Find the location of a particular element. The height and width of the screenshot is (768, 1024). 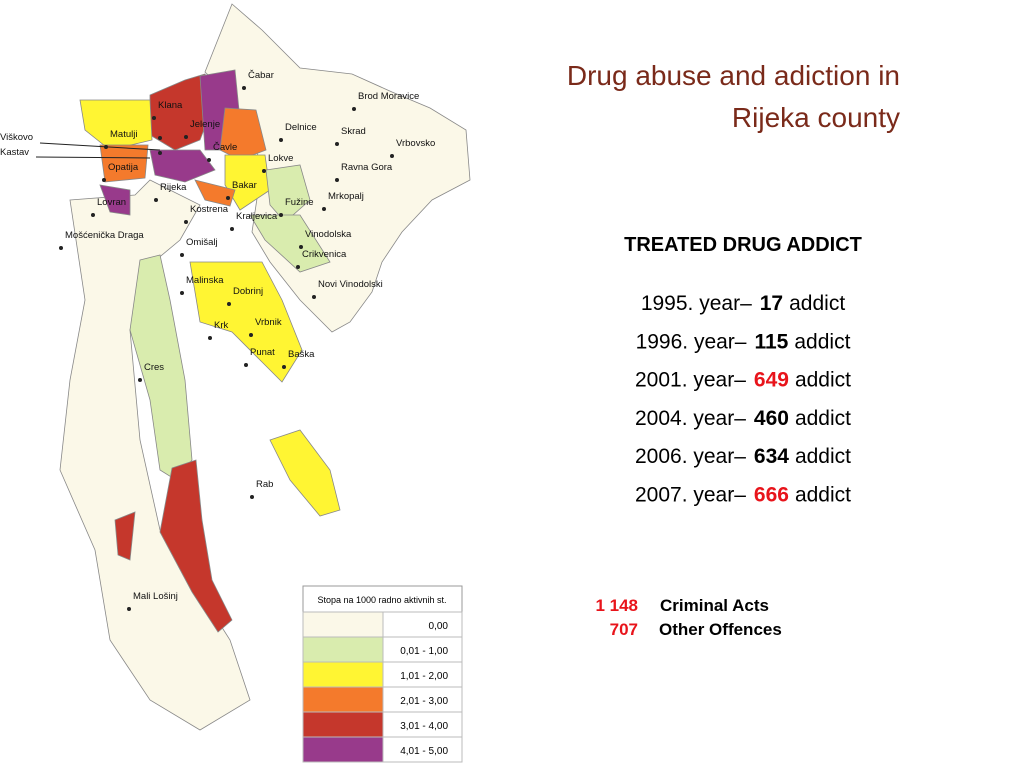

legend-label: 0,01 - 1,00 is located at coordinates (424, 651).